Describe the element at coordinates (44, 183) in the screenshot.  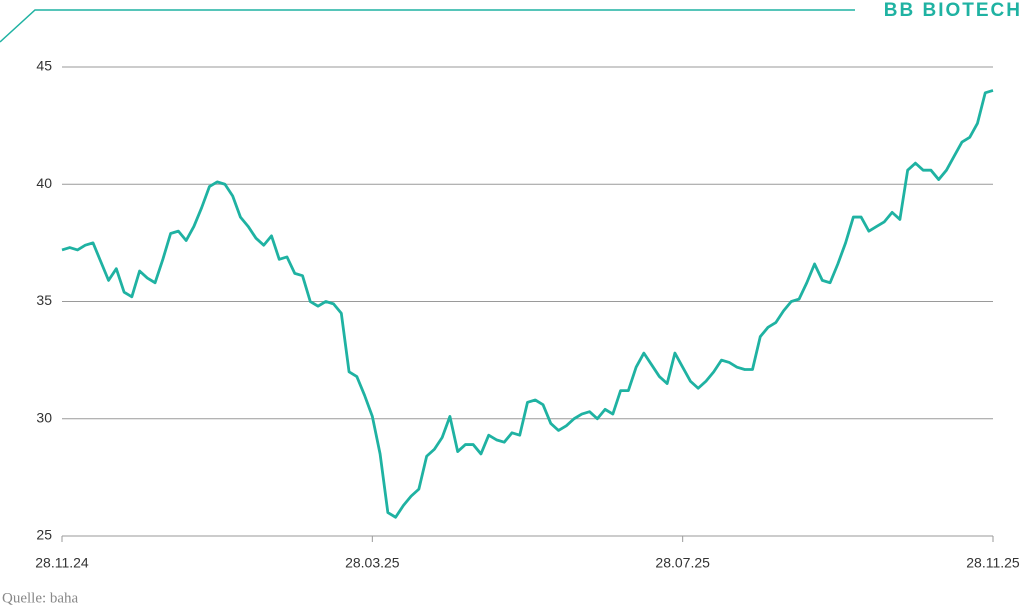
I see `y-tick-label: 40` at that location.